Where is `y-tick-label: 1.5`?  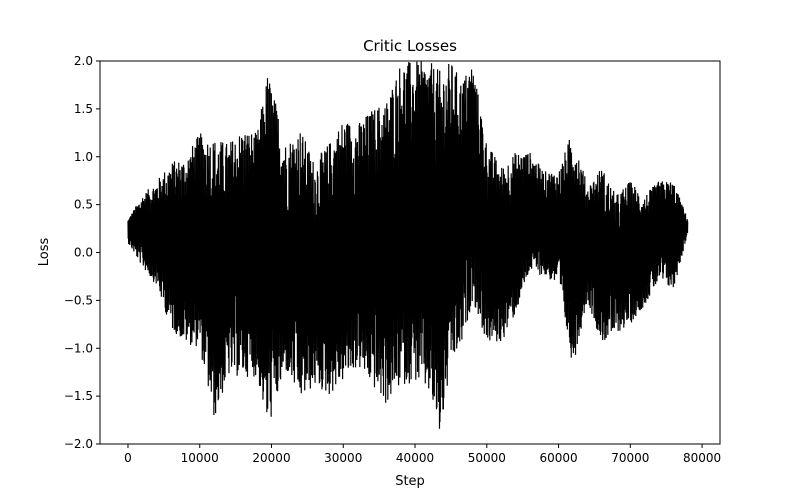 y-tick-label: 1.5 is located at coordinates (83, 109).